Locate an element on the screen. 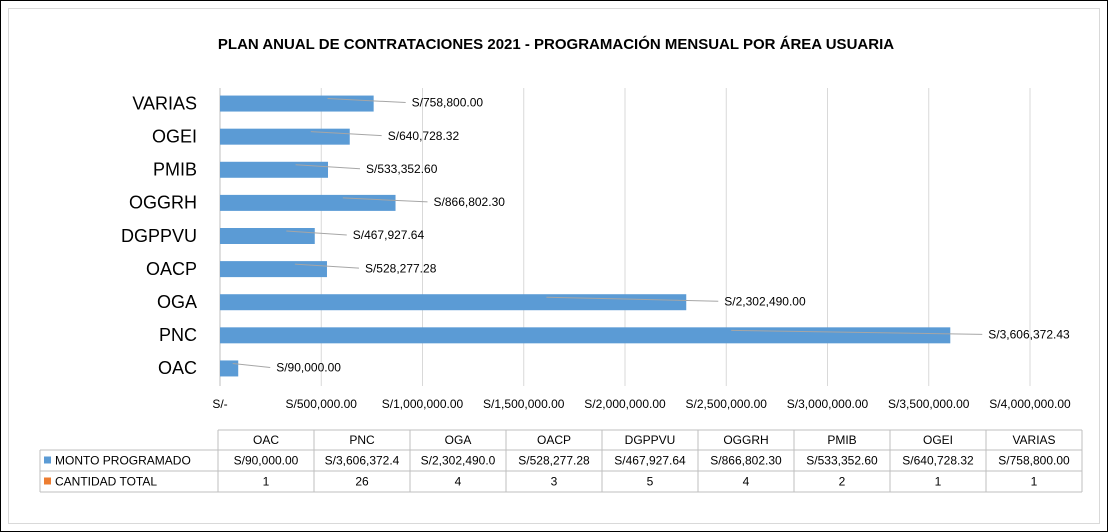  data-label: S/2,302,490.00 is located at coordinates (765, 301).